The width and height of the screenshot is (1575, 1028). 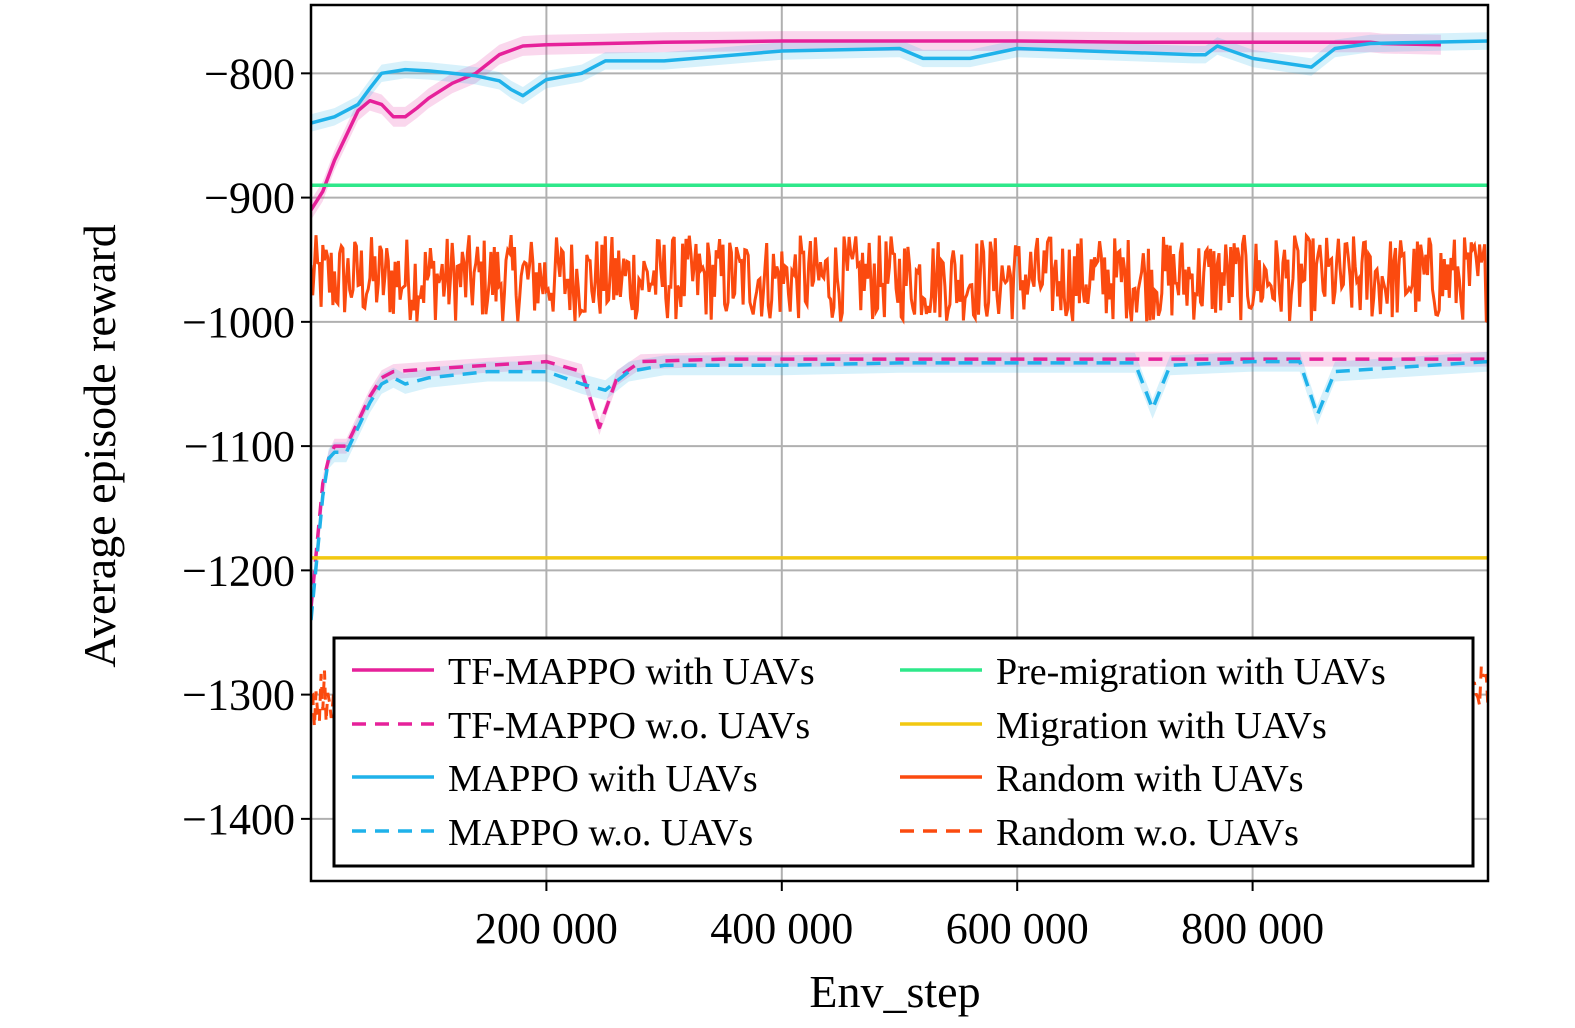 I want to click on y-tick-label: −1000, so click(x=238, y=322).